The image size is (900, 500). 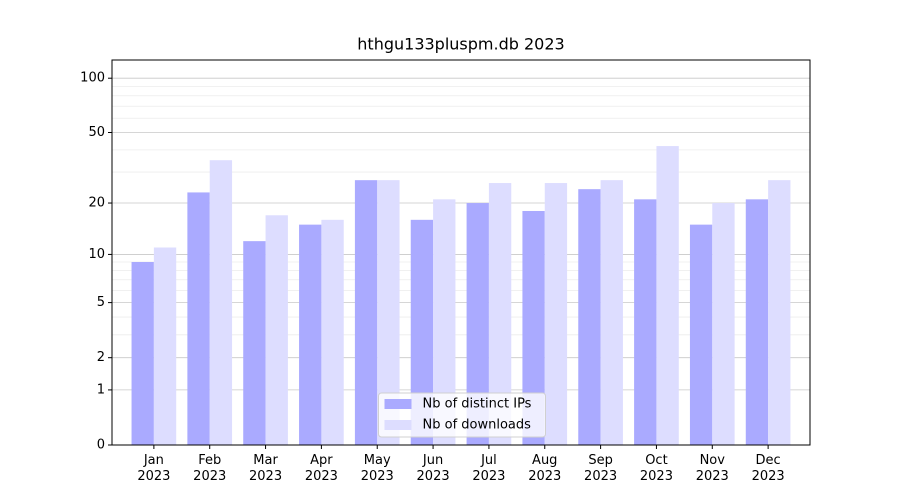 What do you see at coordinates (92, 78) in the screenshot?
I see `y-tick-label: 100` at bounding box center [92, 78].